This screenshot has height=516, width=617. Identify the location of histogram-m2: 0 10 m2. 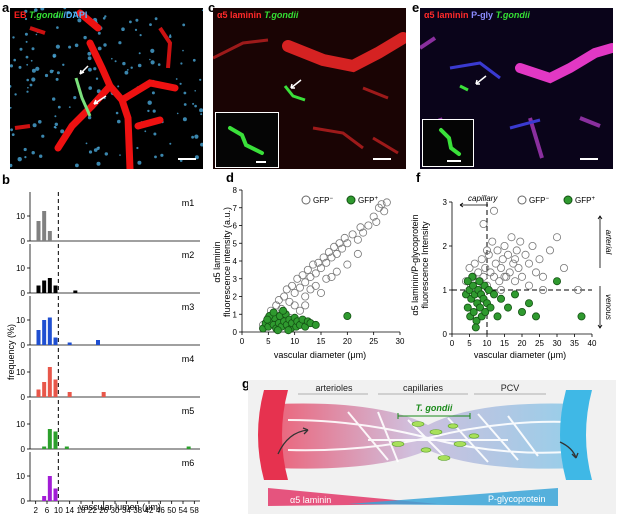
(108, 271).